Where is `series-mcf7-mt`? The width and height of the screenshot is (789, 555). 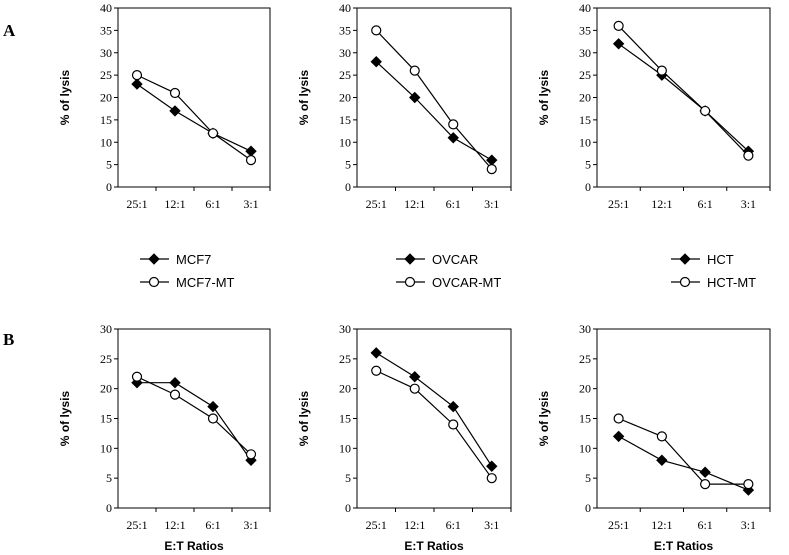 series-mcf7-mt is located at coordinates (194, 118).